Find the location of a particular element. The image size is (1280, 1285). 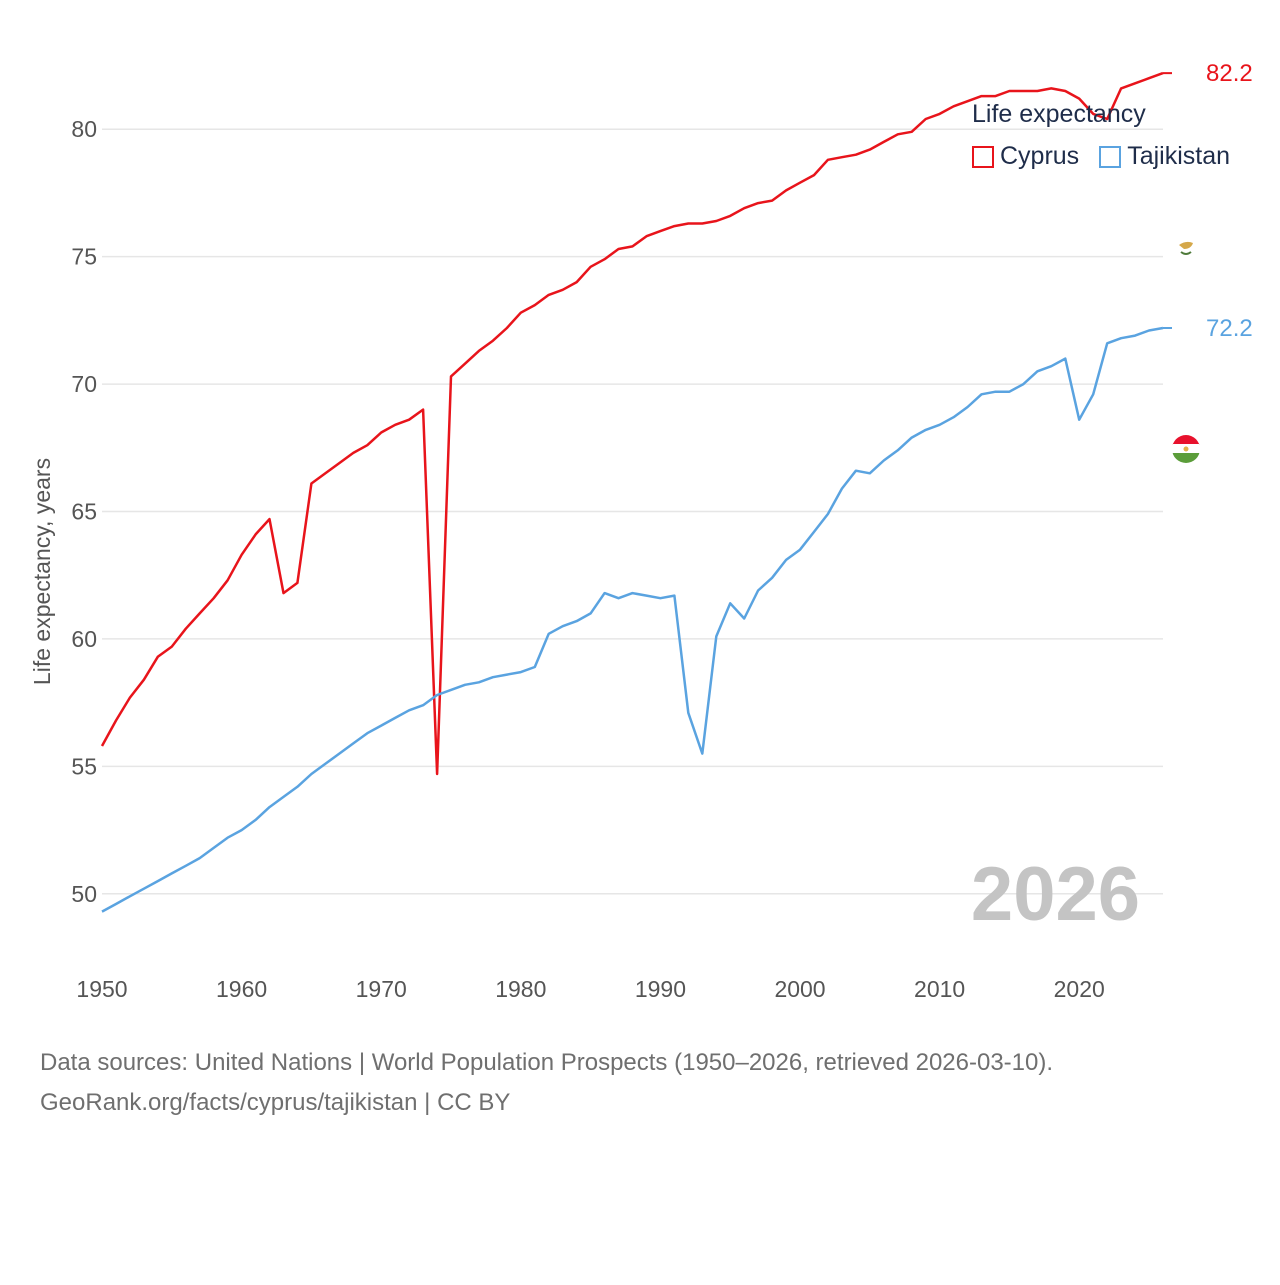

legend: Cyprus Tajikistan is located at coordinates (1111, 156).